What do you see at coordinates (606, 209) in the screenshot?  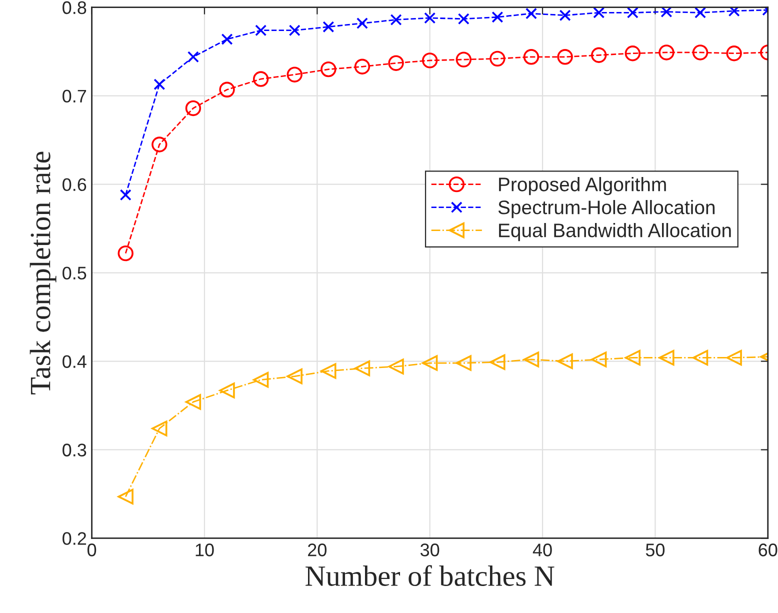 I see `legend-label: Spectrum-Hole Allocation` at bounding box center [606, 209].